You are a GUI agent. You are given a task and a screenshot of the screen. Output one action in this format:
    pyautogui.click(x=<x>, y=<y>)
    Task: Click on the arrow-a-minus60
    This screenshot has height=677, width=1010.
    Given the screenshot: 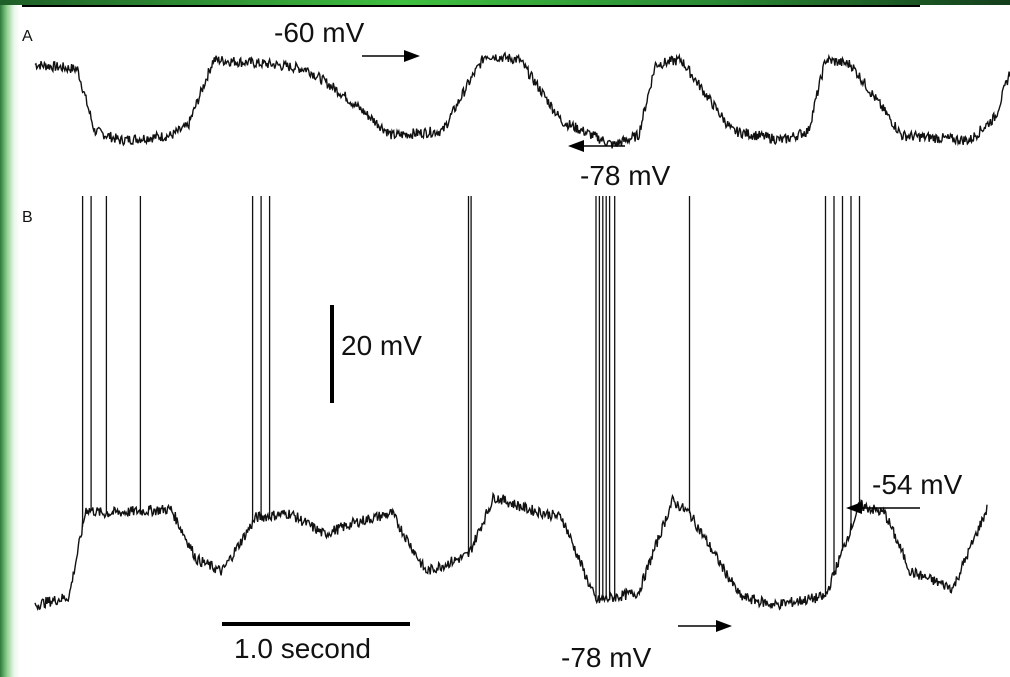 What is the action you would take?
    pyautogui.click(x=391, y=56)
    